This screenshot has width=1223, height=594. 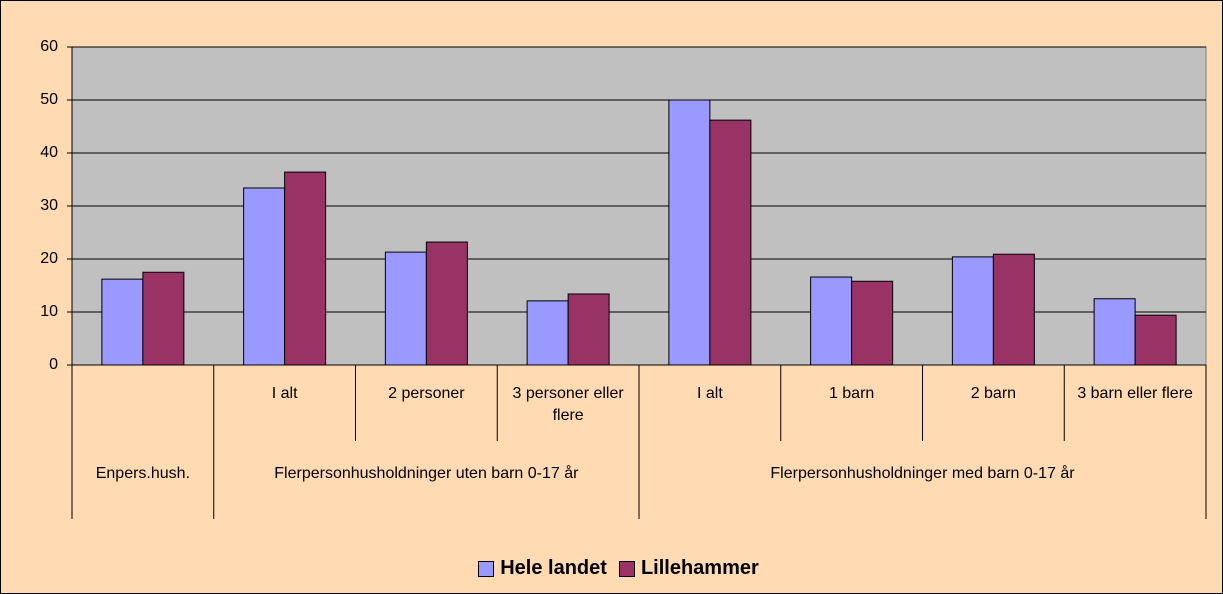 I want to click on legend: Hele landet Lillehammer, so click(x=611, y=568).